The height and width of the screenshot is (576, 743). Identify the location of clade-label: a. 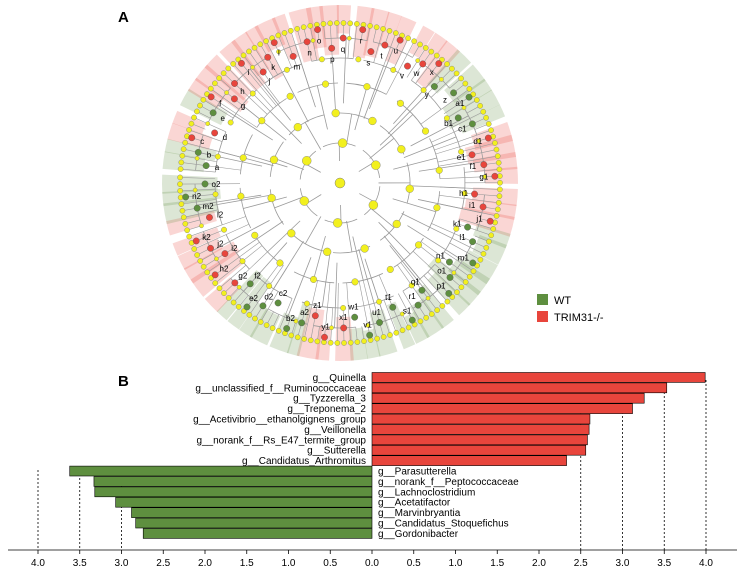
(217, 167).